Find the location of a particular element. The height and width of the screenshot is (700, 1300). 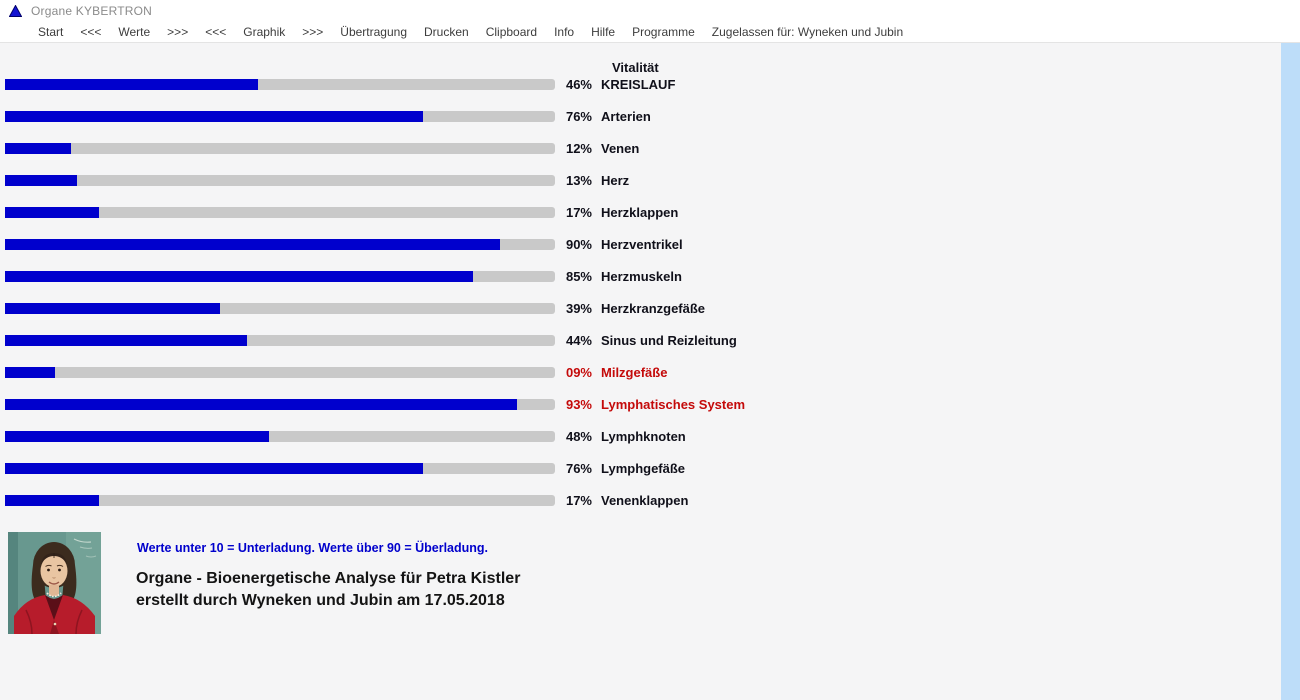

chart-row: 85% Herzmuskeln is located at coordinates (420, 276).